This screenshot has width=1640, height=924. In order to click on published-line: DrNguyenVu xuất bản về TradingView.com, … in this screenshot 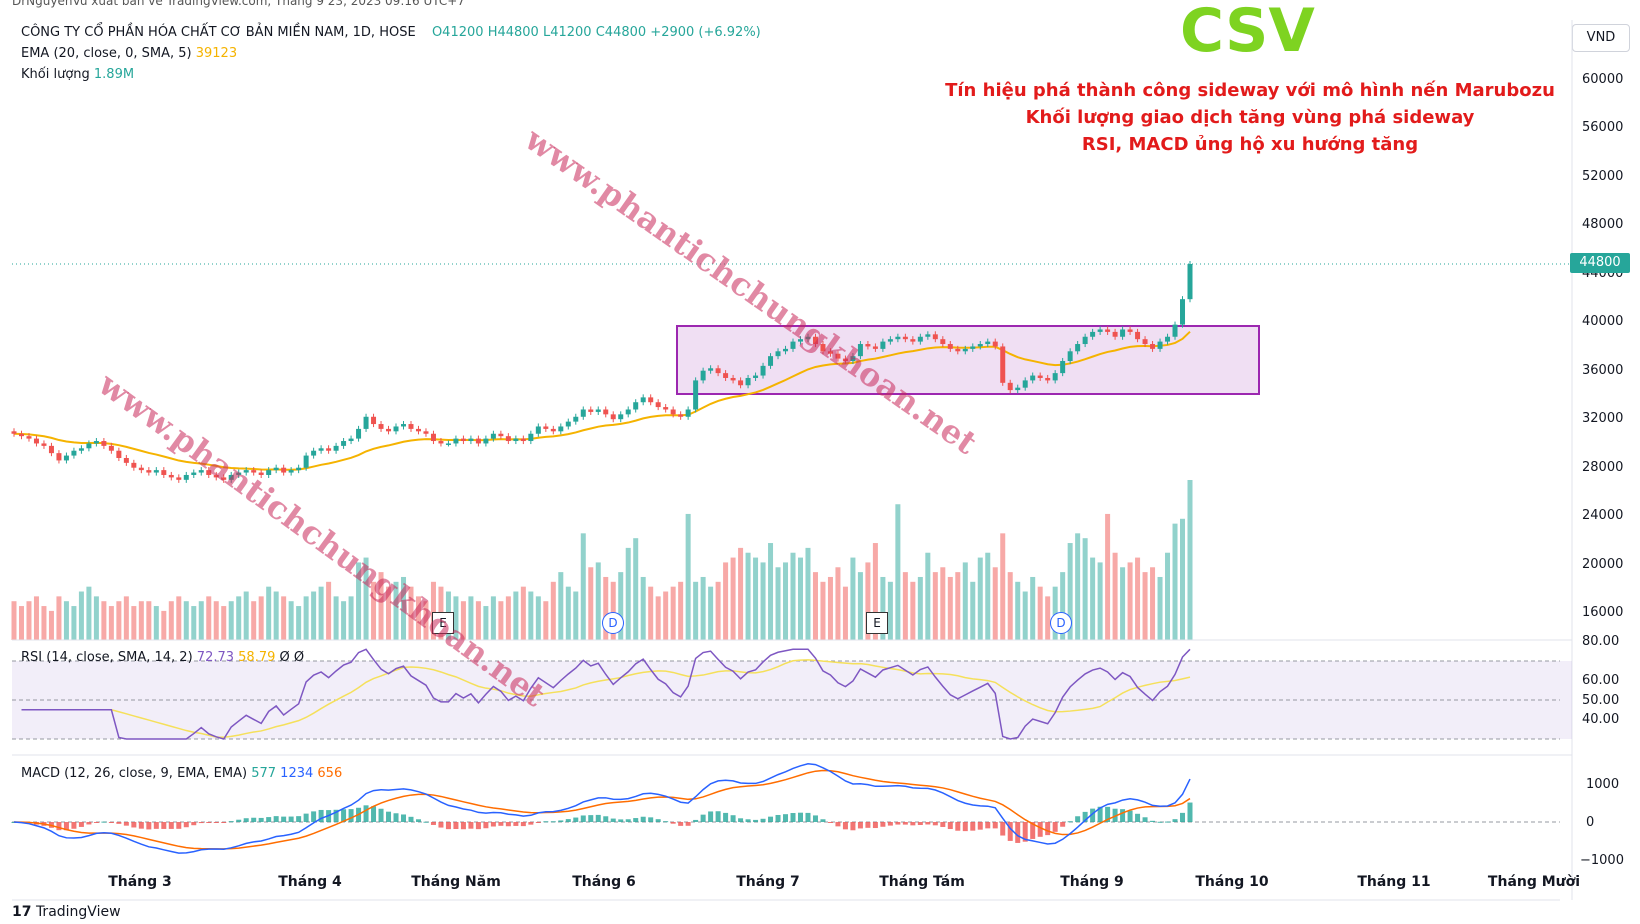, I will do `click(238, 4)`.